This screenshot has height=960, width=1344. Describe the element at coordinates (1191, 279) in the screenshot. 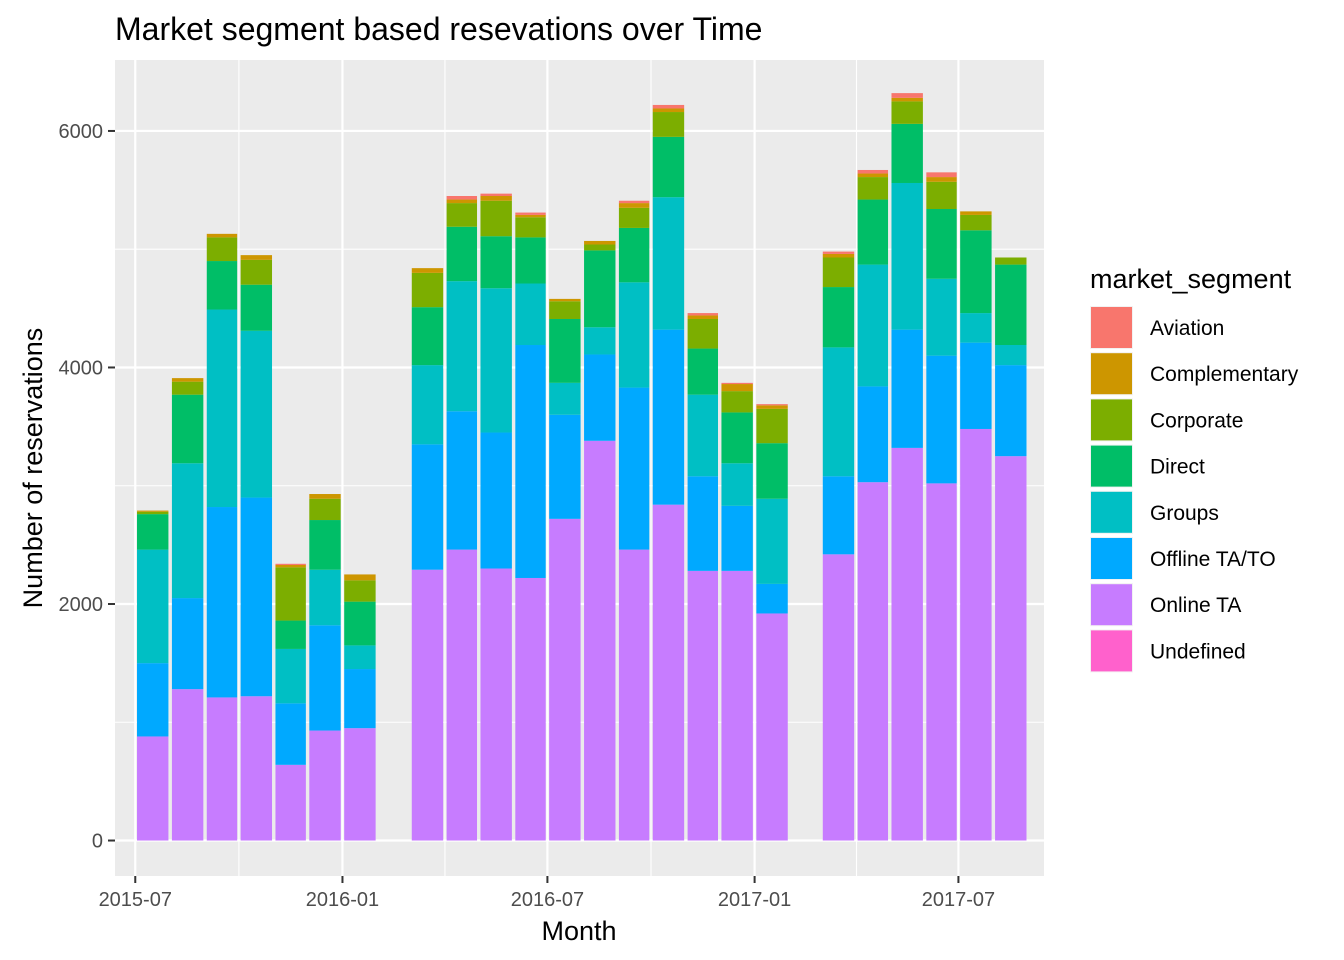

I see `legend-title: market_segment` at that location.